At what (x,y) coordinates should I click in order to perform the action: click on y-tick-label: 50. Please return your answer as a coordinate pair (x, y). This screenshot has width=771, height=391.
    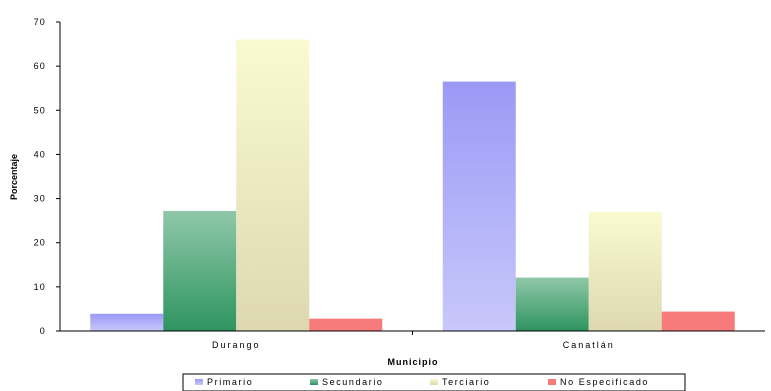
    Looking at the image, I should click on (40, 110).